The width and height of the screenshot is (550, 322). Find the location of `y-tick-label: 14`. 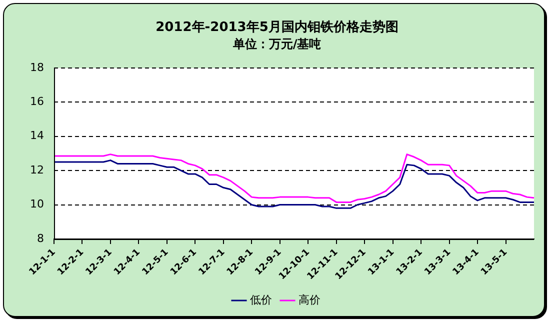

y-tick-label: 14 is located at coordinates (37, 135).